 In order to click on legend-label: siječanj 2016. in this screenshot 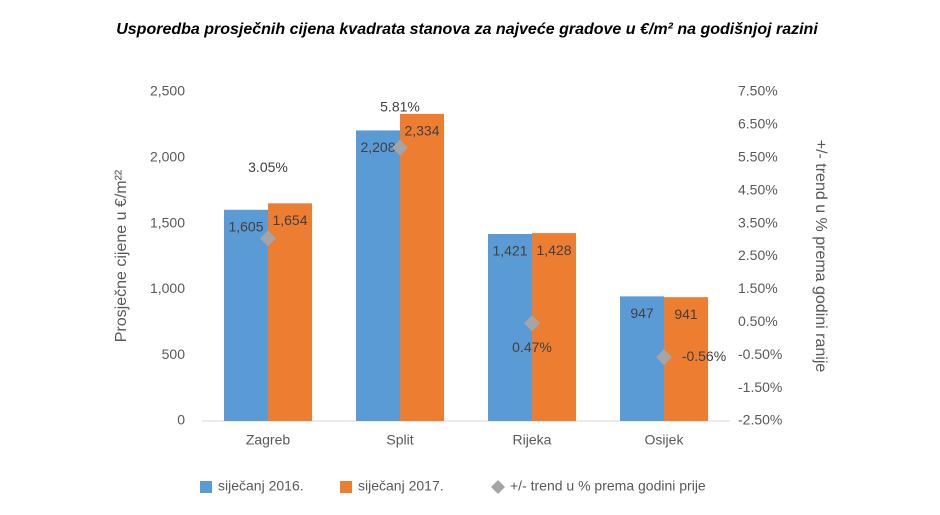, I will do `click(261, 486)`.